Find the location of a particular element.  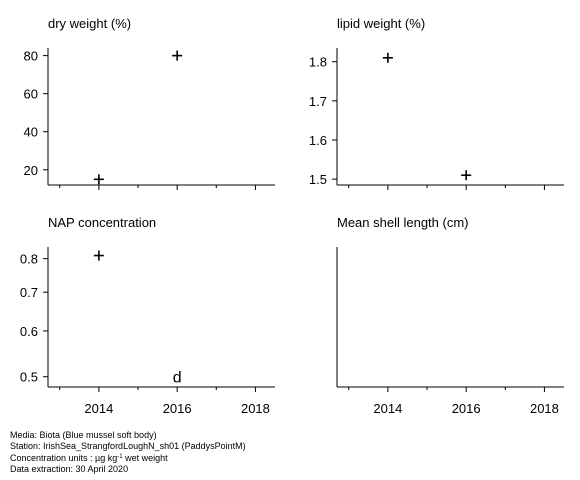

footer-media: Media: Biota (Blue mussel soft body) is located at coordinates (83, 435).